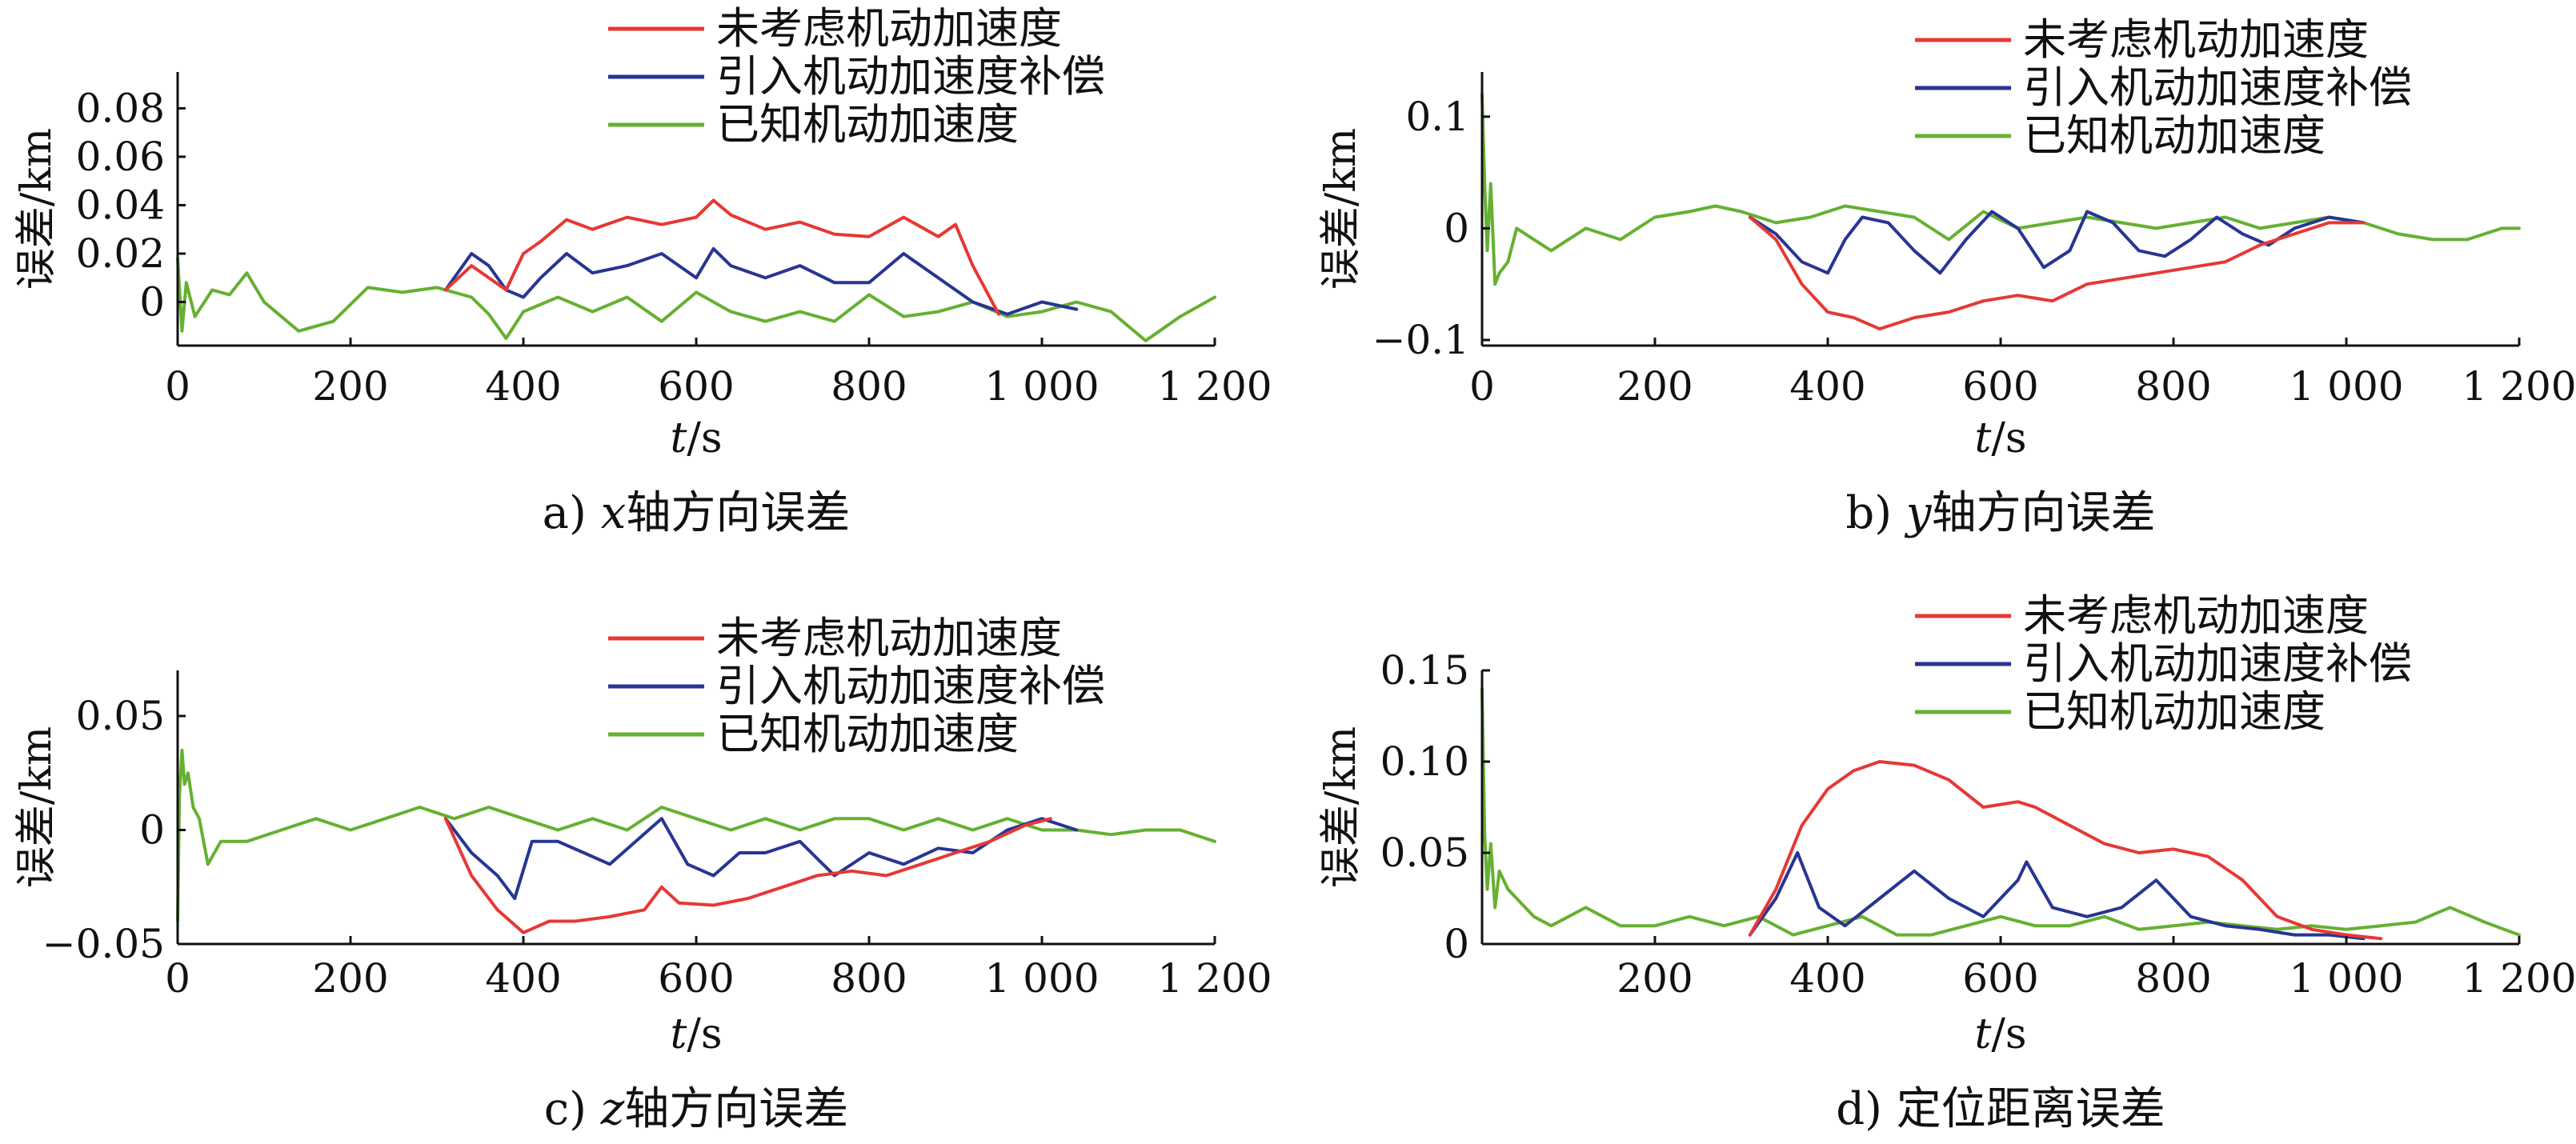 The image size is (2576, 1144). I want to click on y-tick-label: 0.10, so click(1424, 761).